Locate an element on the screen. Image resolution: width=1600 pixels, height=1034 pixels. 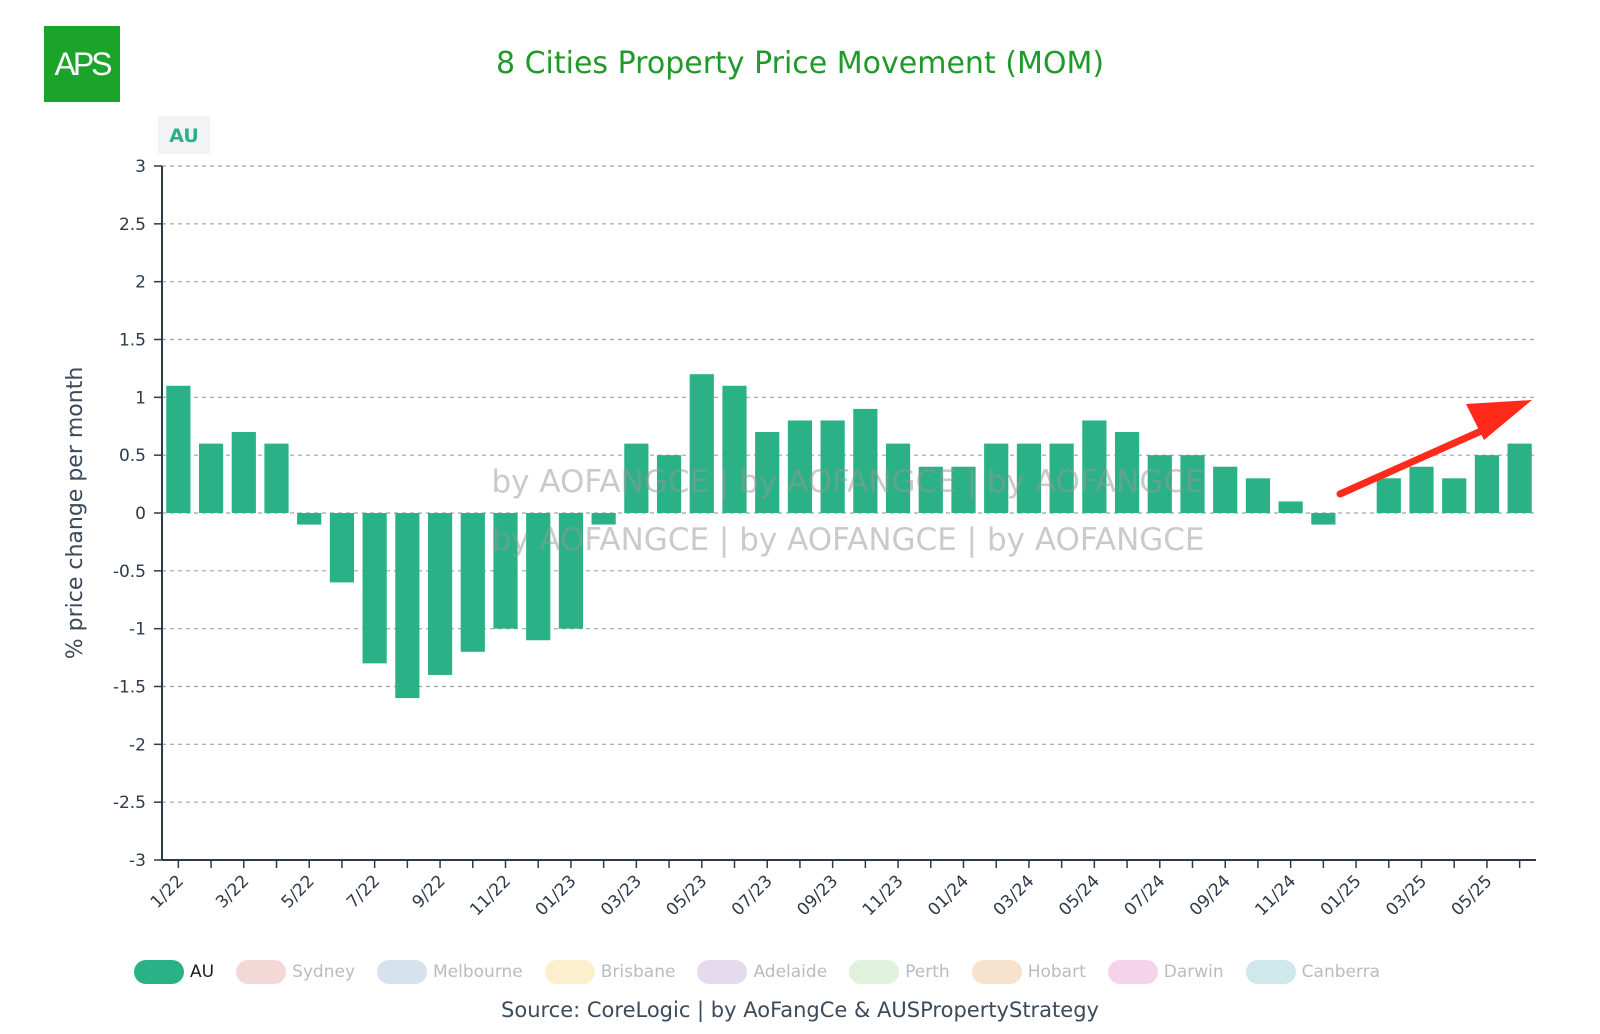
y-tick-label: 2 is located at coordinates (140, 283).